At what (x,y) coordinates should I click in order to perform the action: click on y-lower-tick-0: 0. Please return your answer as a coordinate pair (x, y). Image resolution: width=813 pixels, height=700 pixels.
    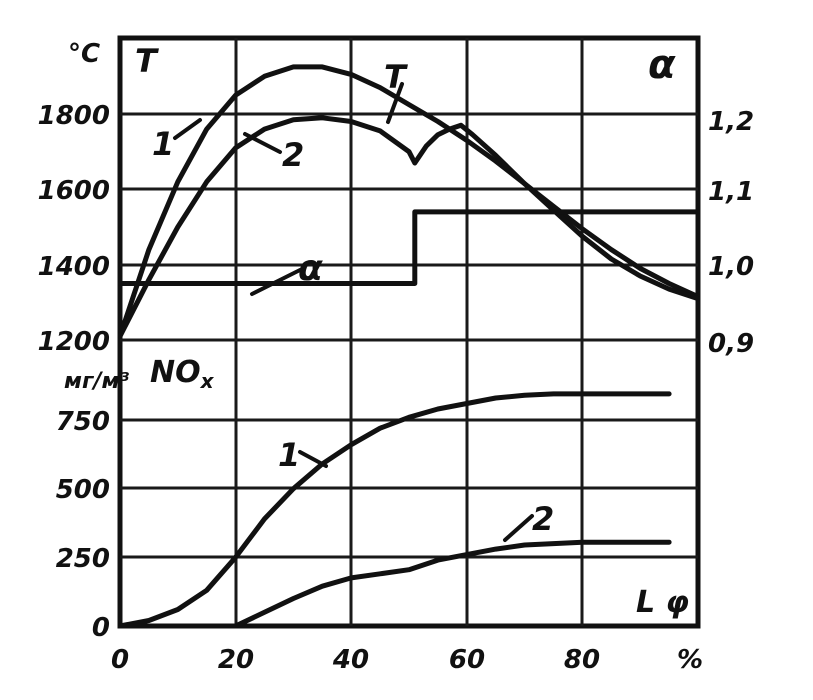
    Looking at the image, I should click on (101, 628).